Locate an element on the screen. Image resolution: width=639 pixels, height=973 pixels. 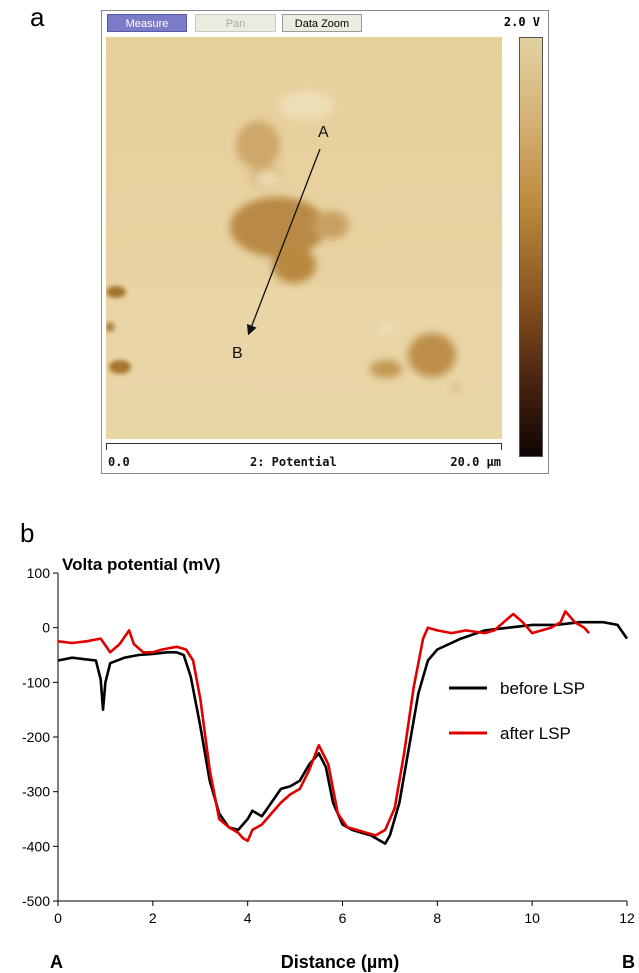
x-tick-label: 2 is located at coordinates (153, 918).